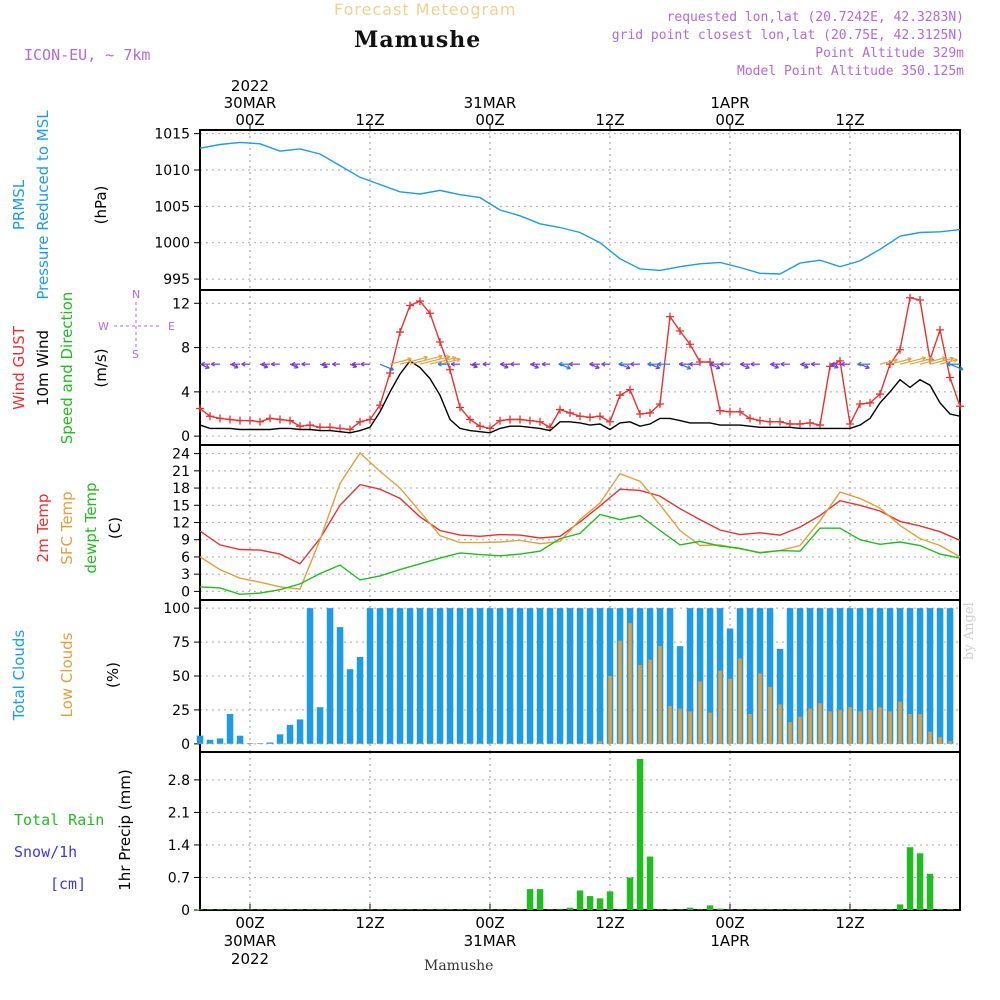 The height and width of the screenshot is (1000, 1000). I want to click on model-label: ICON-EU, ~ 7km, so click(87, 55).